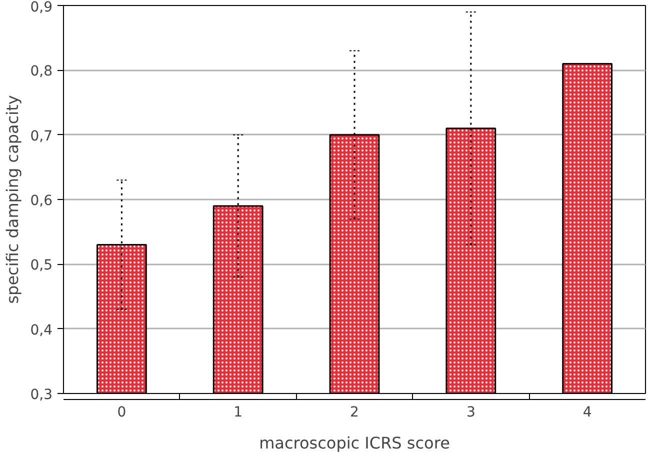 The height and width of the screenshot is (455, 650). I want to click on x-tick-label: 2, so click(354, 412).